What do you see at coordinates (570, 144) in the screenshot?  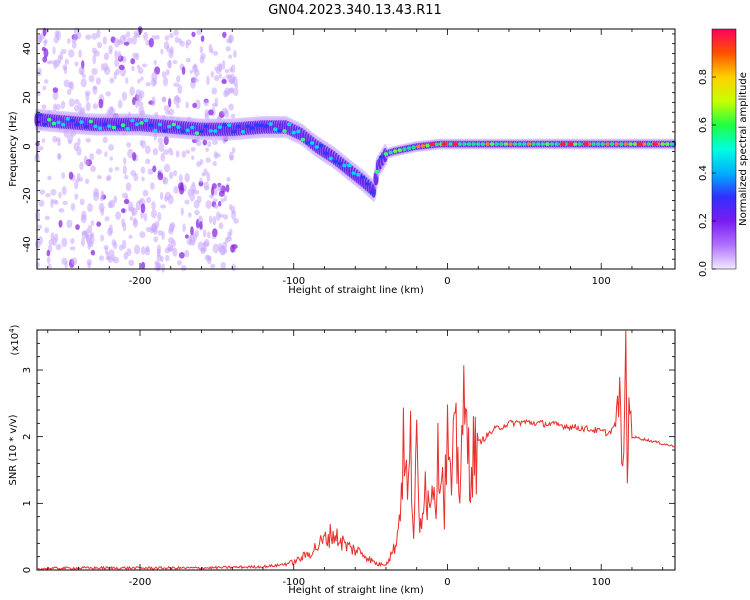 I see `ridge-hotspot` at bounding box center [570, 144].